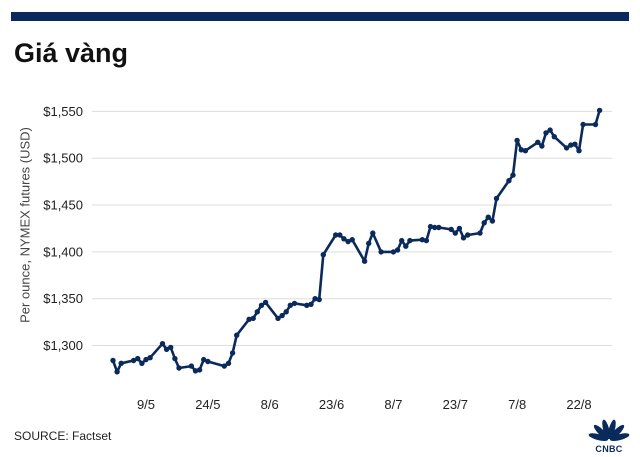 The height and width of the screenshot is (457, 640). Describe the element at coordinates (207, 404) in the screenshot. I see `x-tick-label: 24/5` at that location.